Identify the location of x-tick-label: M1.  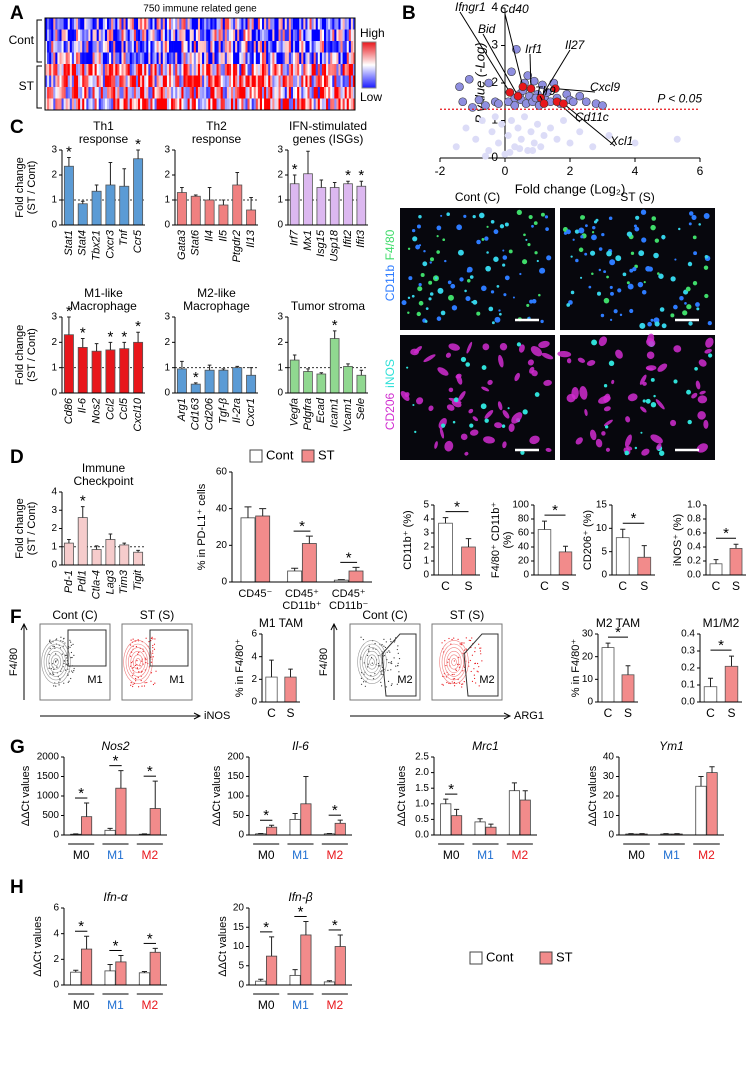
(115, 1005).